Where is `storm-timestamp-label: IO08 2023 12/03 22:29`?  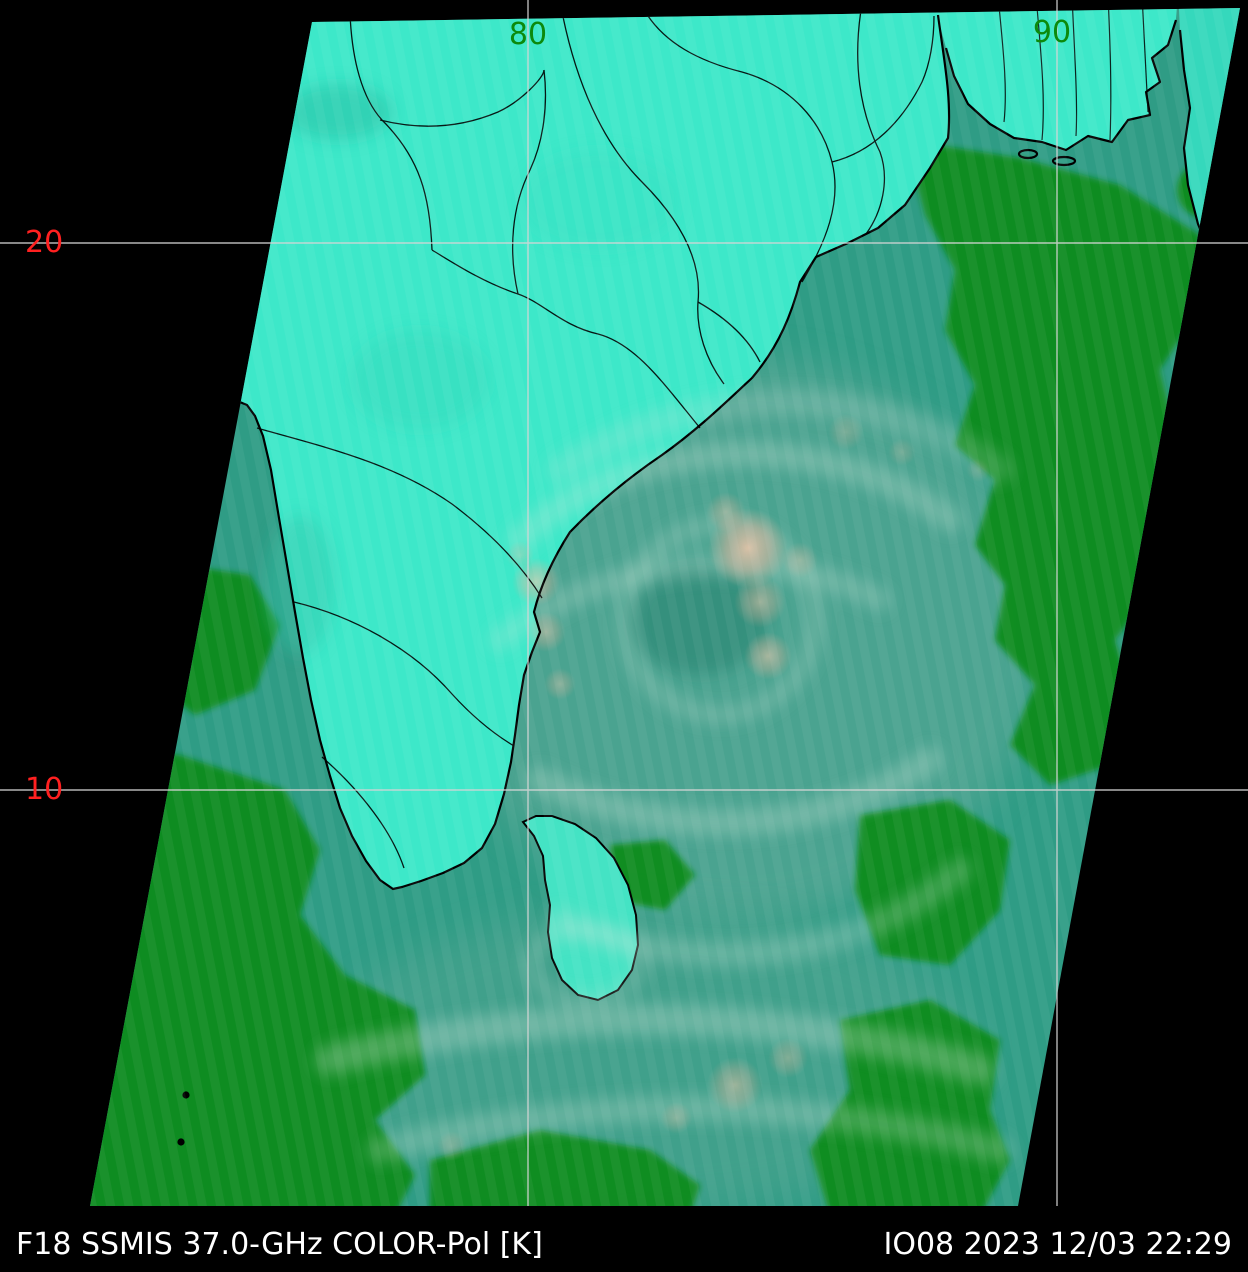
storm-timestamp-label: IO08 2023 12/03 22:29 is located at coordinates (1057, 1244).